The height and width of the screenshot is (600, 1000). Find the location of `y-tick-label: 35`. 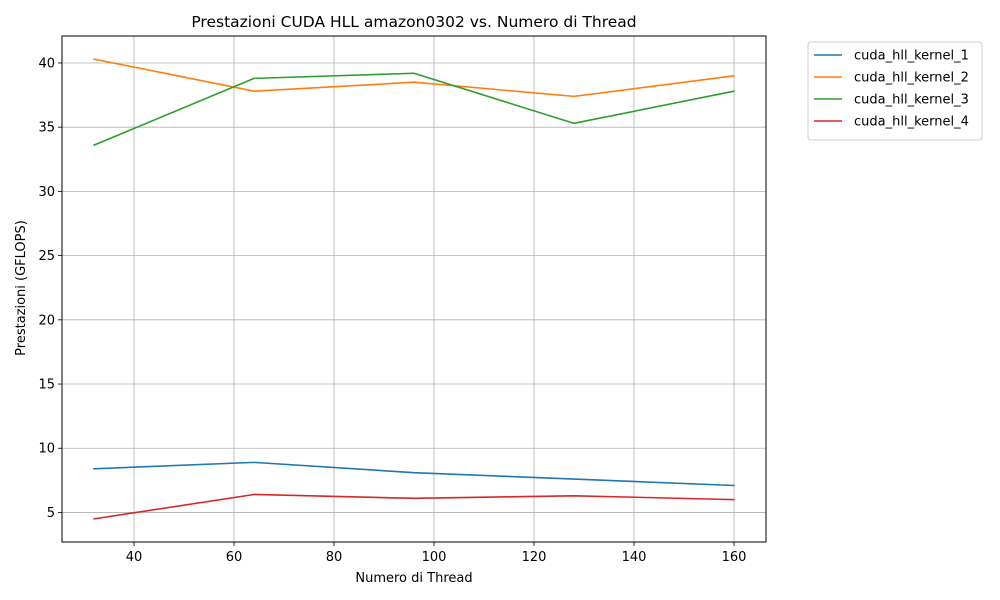

y-tick-label: 35 is located at coordinates (46, 128).